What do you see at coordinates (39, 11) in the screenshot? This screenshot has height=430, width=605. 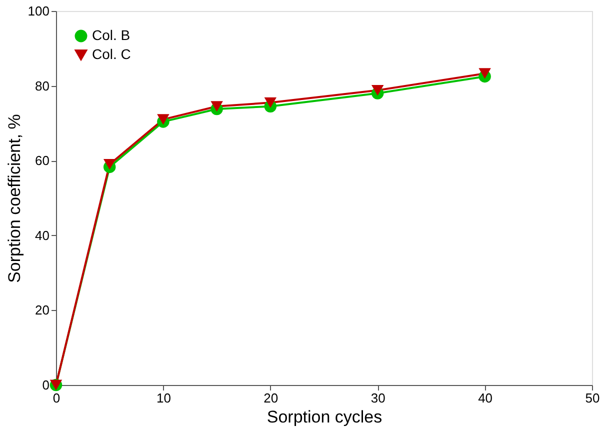 I see `y-tick-label: 100` at bounding box center [39, 11].